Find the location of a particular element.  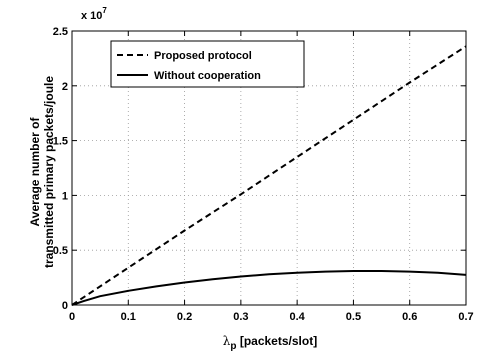

y-multiplier: x 107 is located at coordinates (94, 14).